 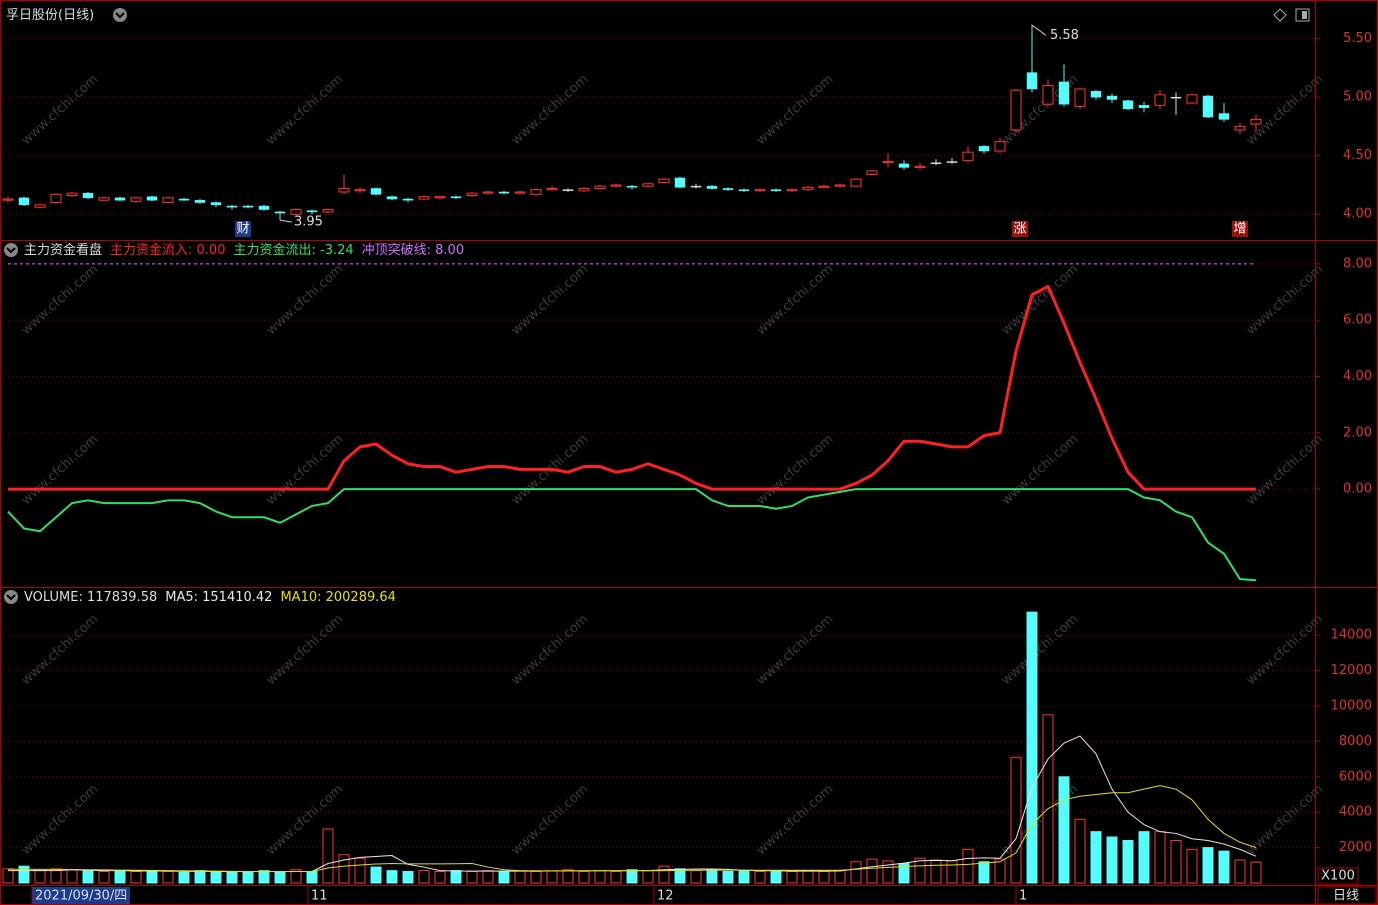 I want to click on x-tick-label: 12, so click(x=665, y=896).